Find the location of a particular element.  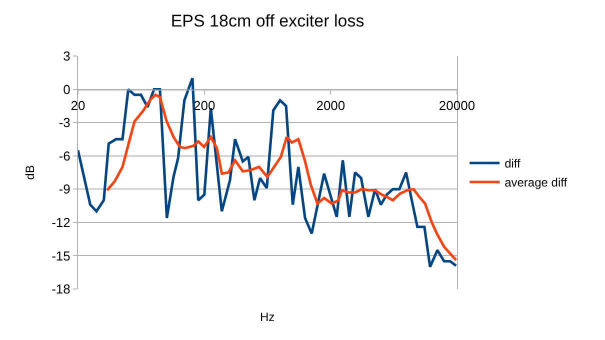

x-tick-label: 20000 is located at coordinates (457, 105).